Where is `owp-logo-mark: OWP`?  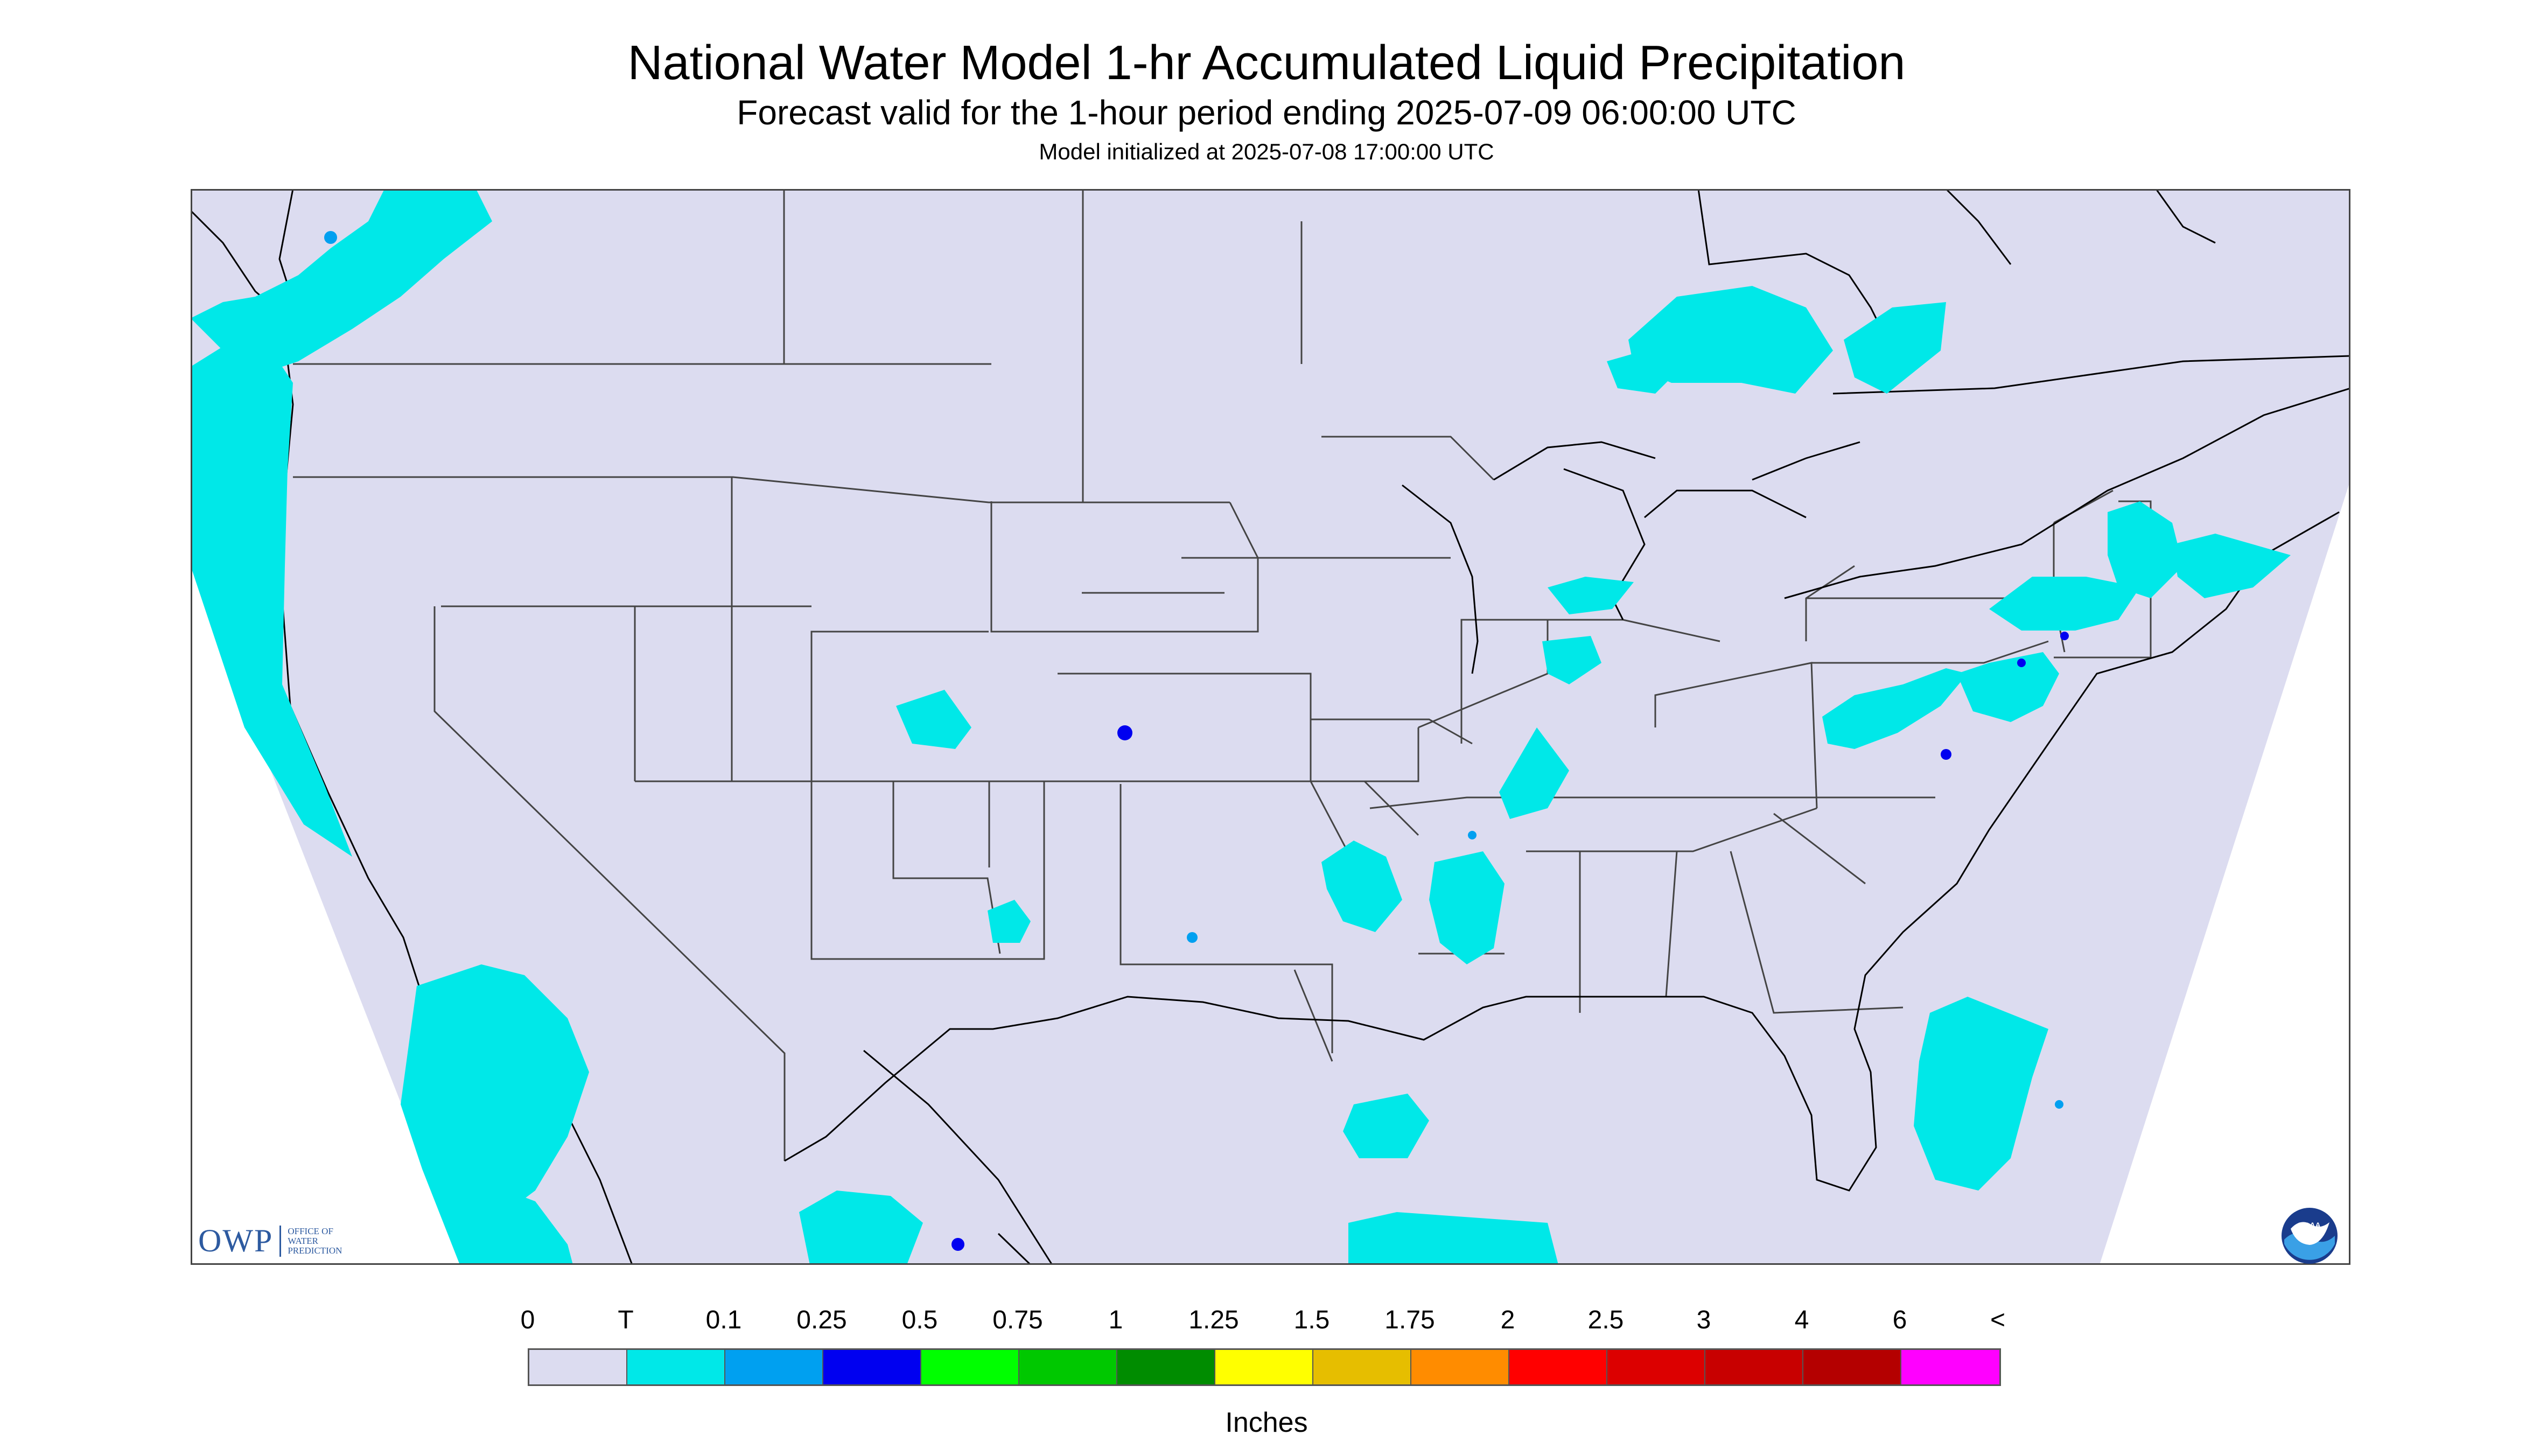 owp-logo-mark: OWP is located at coordinates (236, 1240).